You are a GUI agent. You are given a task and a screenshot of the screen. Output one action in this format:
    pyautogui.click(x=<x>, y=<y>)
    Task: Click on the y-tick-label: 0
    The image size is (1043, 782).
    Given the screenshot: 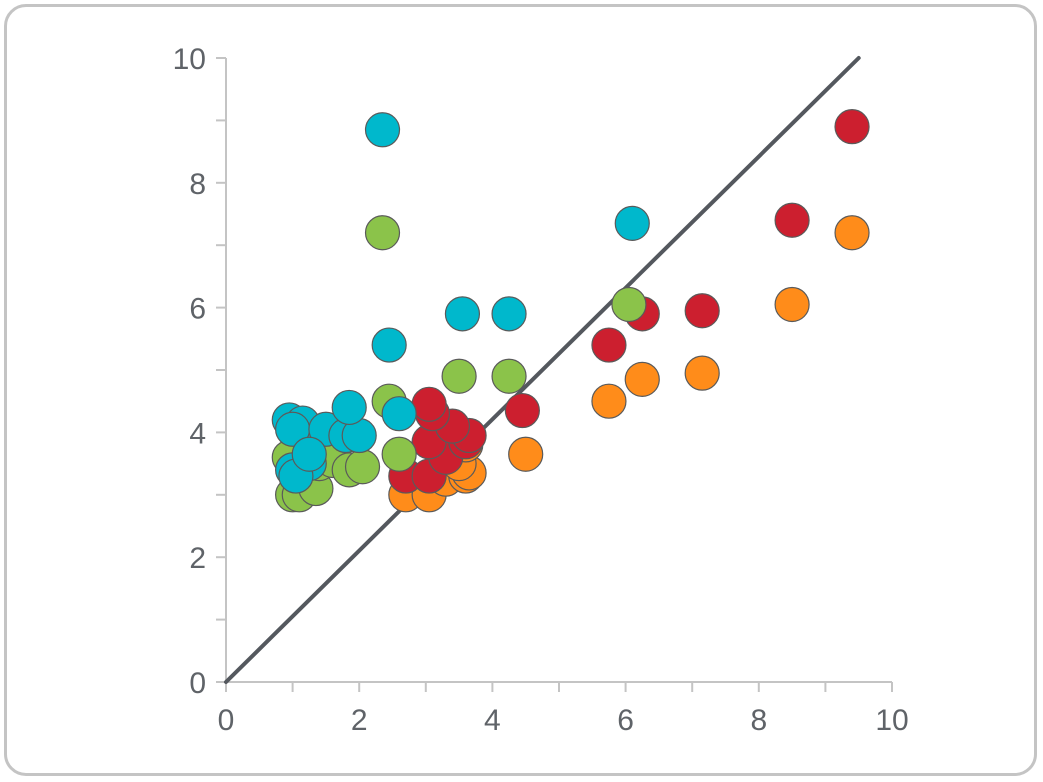 What is the action you would take?
    pyautogui.click(x=197, y=683)
    